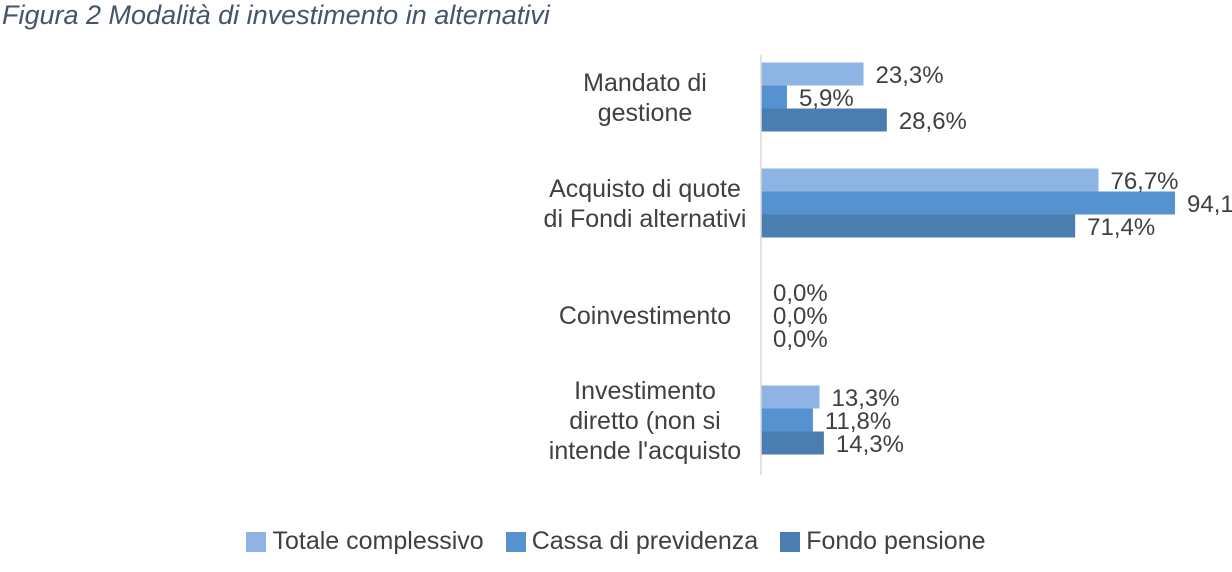  I want to click on data-label-2-1: 0,0%, so click(800, 316).